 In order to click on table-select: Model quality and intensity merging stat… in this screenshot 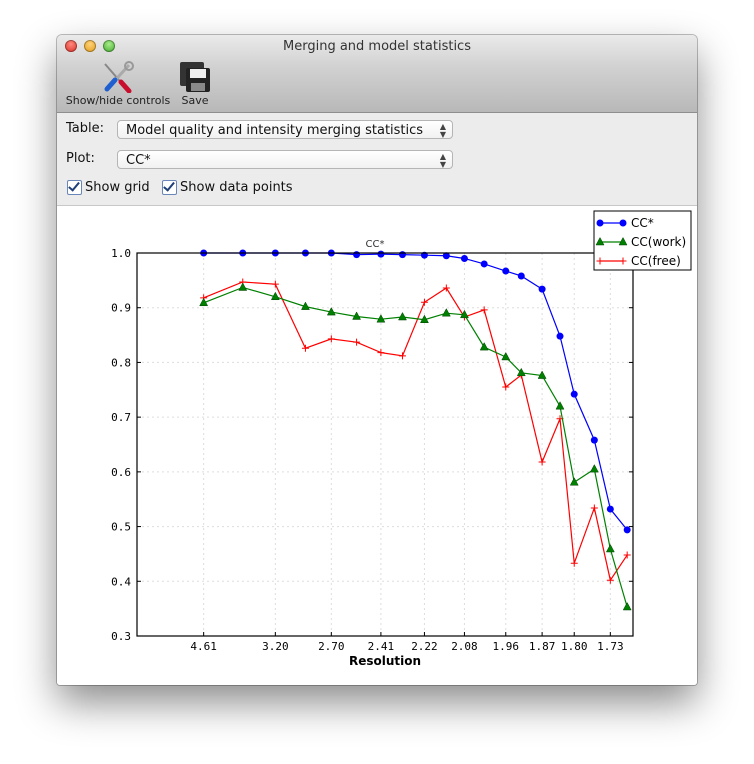, I will do `click(285, 129)`.